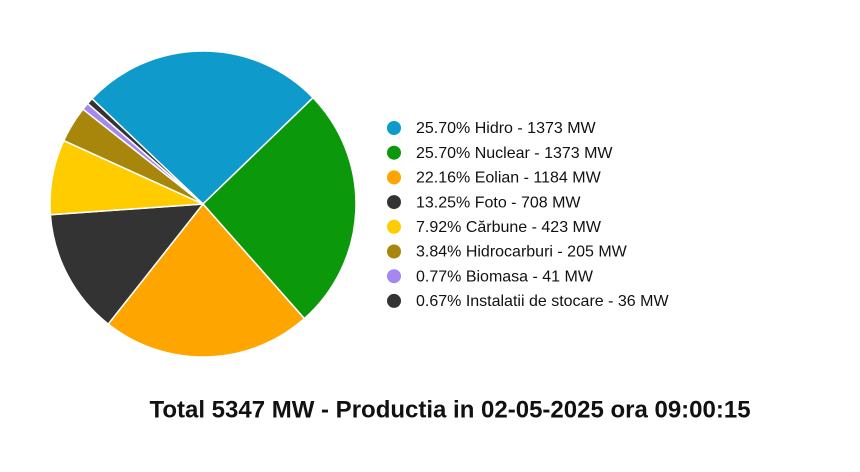  What do you see at coordinates (506, 128) in the screenshot?
I see `legend-label: 25.70% Hidro - 1373 MW` at bounding box center [506, 128].